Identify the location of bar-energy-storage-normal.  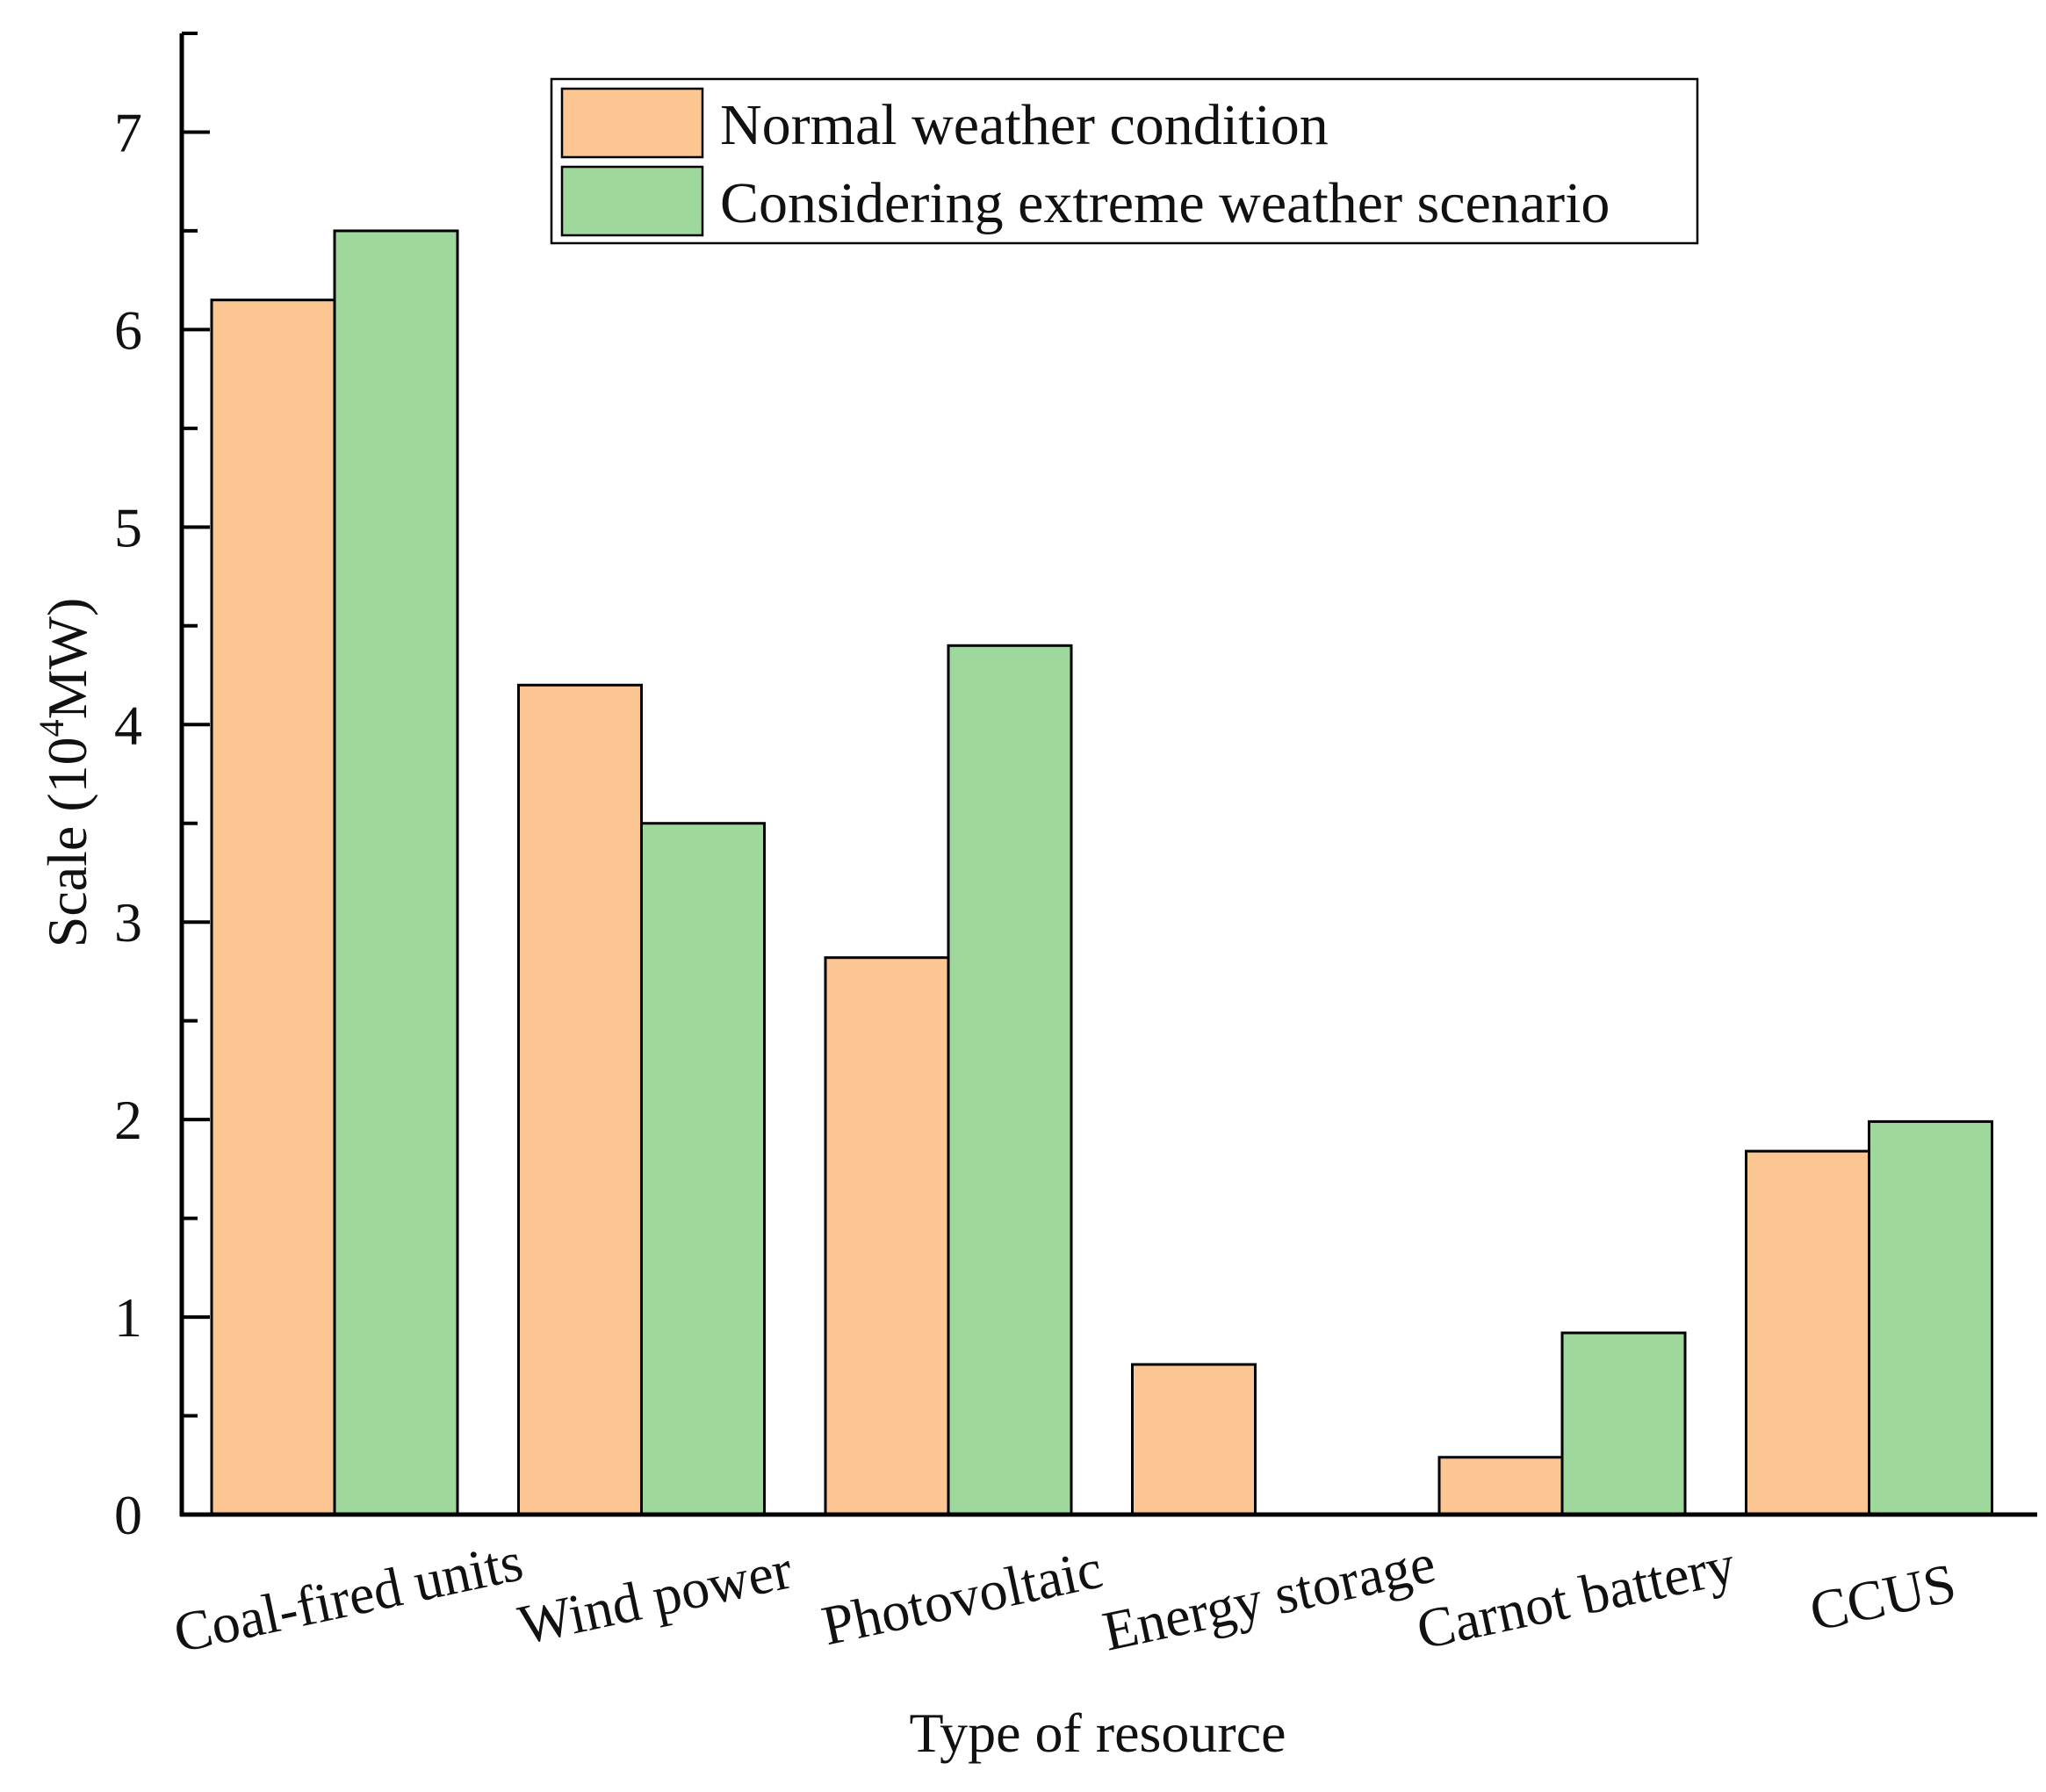
(1194, 1439).